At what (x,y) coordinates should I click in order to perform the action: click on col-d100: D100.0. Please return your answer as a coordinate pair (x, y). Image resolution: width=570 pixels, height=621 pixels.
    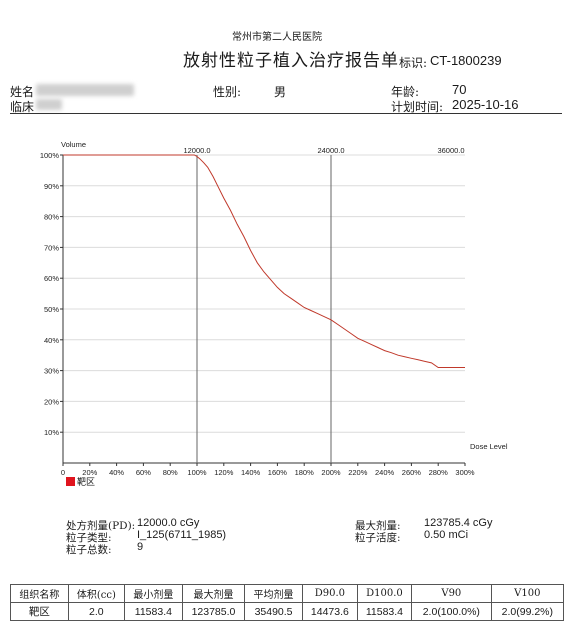
    Looking at the image, I should click on (384, 593).